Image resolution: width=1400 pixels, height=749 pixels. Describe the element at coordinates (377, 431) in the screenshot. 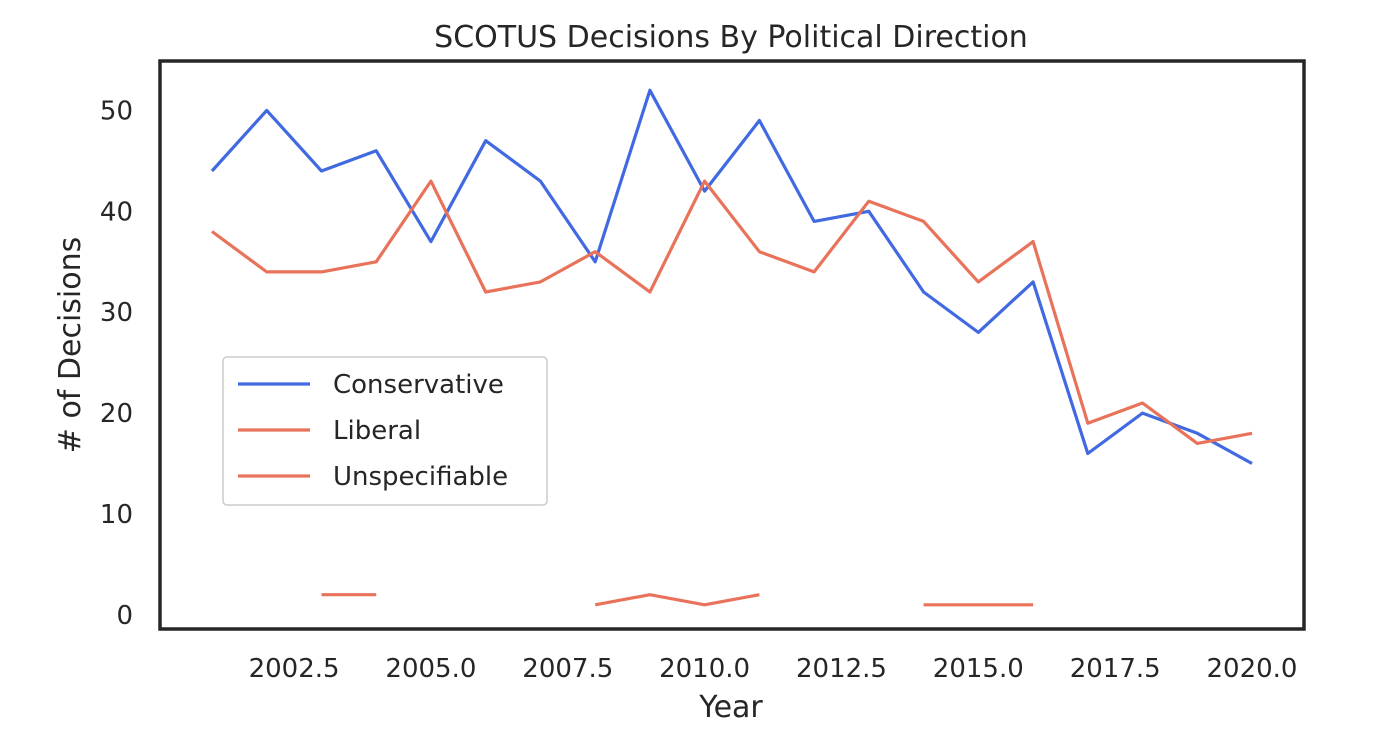

I see `legend-label-liberal: Liberal` at that location.